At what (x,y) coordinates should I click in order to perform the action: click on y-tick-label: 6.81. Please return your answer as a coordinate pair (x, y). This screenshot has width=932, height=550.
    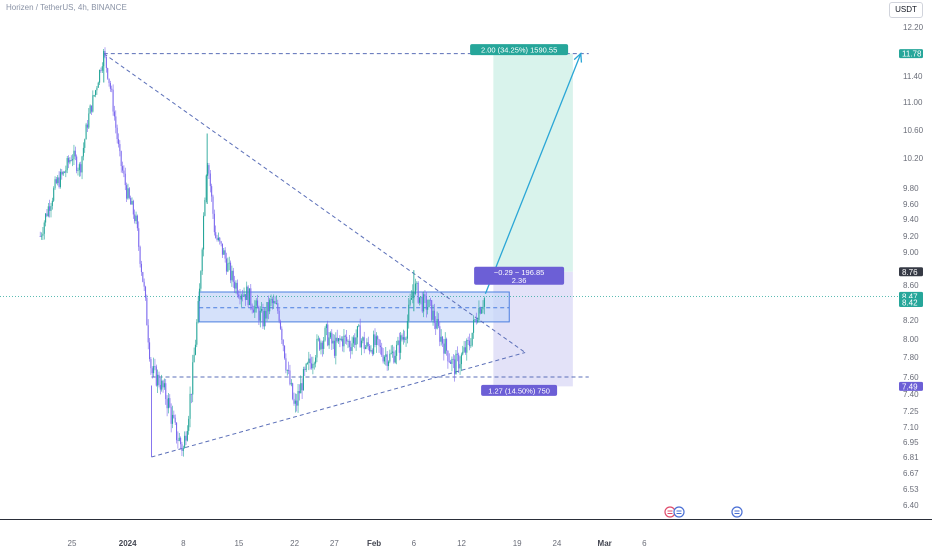
    Looking at the image, I should click on (911, 457).